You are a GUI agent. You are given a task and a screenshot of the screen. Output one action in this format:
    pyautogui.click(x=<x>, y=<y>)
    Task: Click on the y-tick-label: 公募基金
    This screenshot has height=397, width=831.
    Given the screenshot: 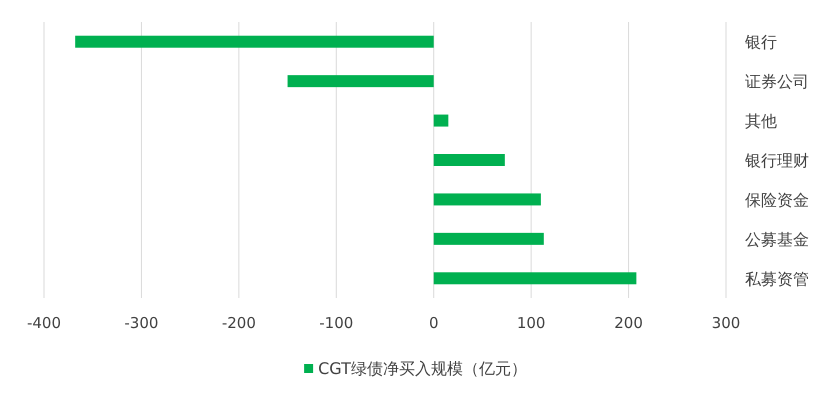 What is the action you would take?
    pyautogui.click(x=777, y=239)
    